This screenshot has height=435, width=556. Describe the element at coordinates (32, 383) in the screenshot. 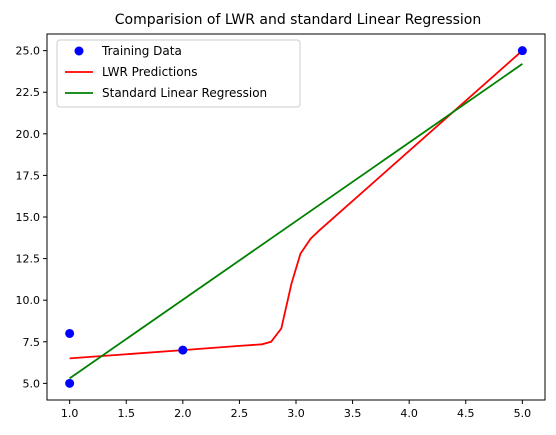

I see `y-tick-label: 5.0` at that location.